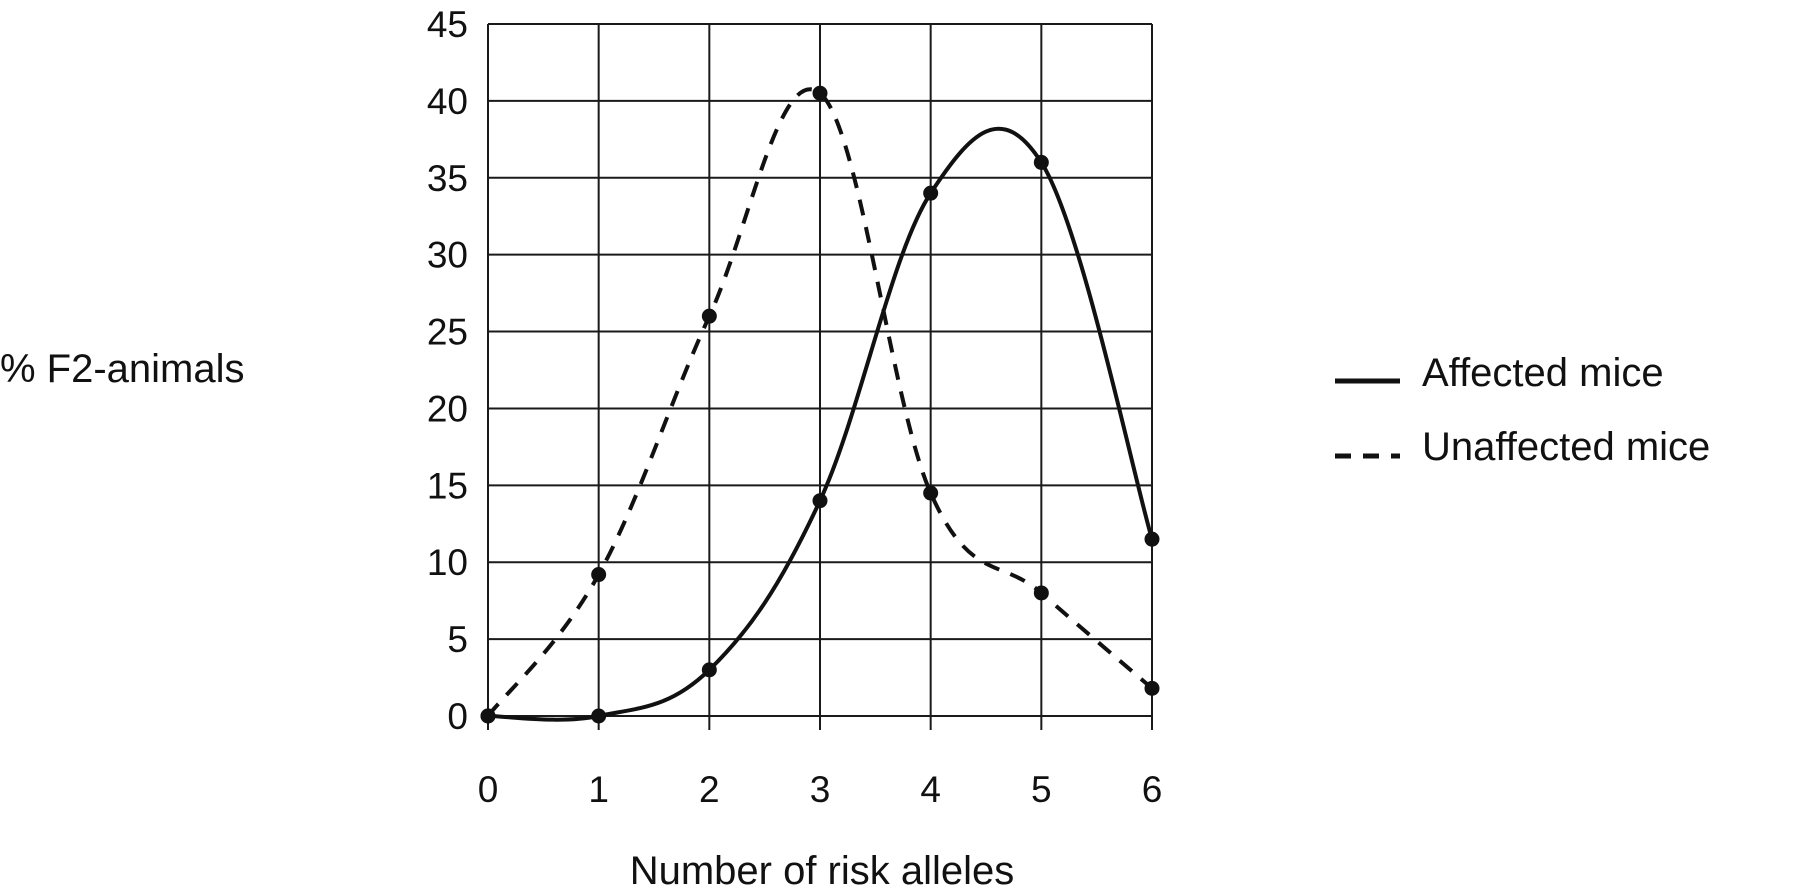 Image resolution: width=1800 pixels, height=891 pixels. I want to click on x-tick-label: 3, so click(820, 789).